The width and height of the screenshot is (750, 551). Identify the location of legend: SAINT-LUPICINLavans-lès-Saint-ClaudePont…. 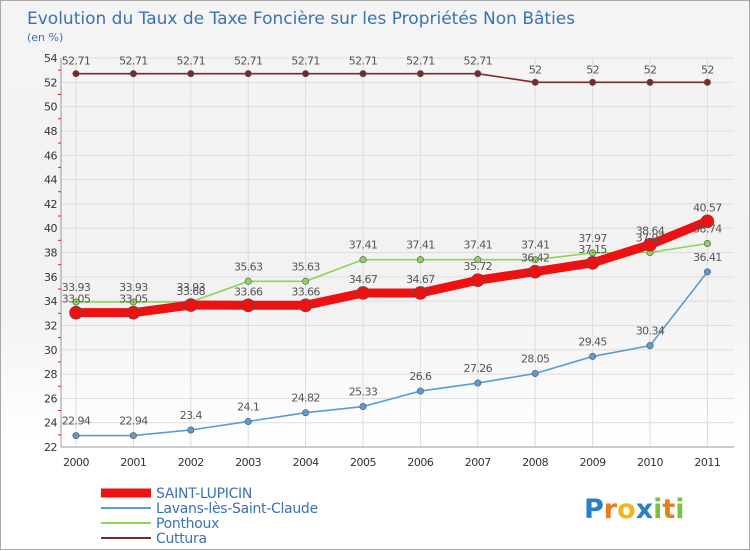
(209, 516).